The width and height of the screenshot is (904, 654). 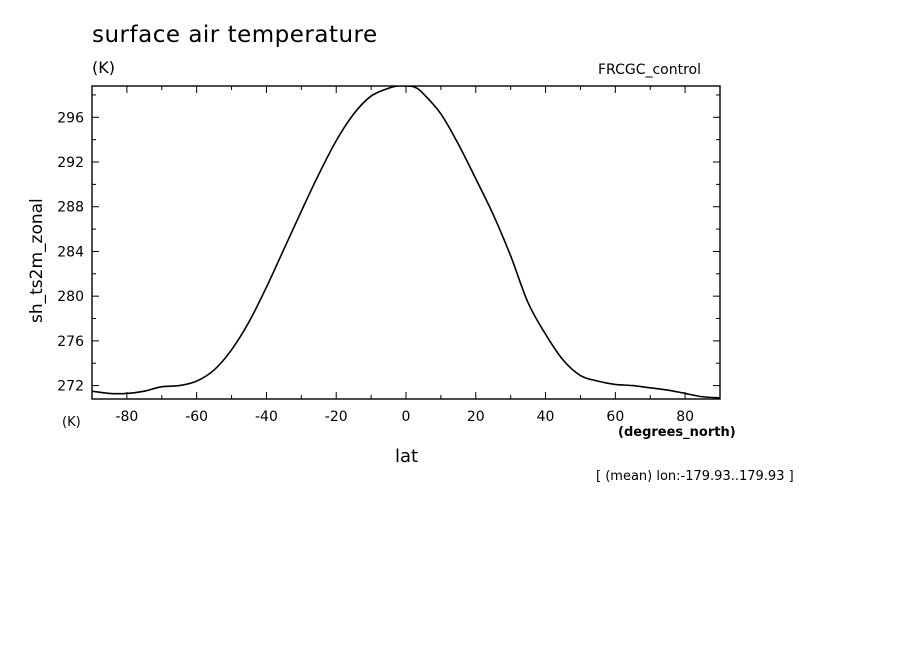 I want to click on y-tick-label: 296, so click(x=70, y=118).